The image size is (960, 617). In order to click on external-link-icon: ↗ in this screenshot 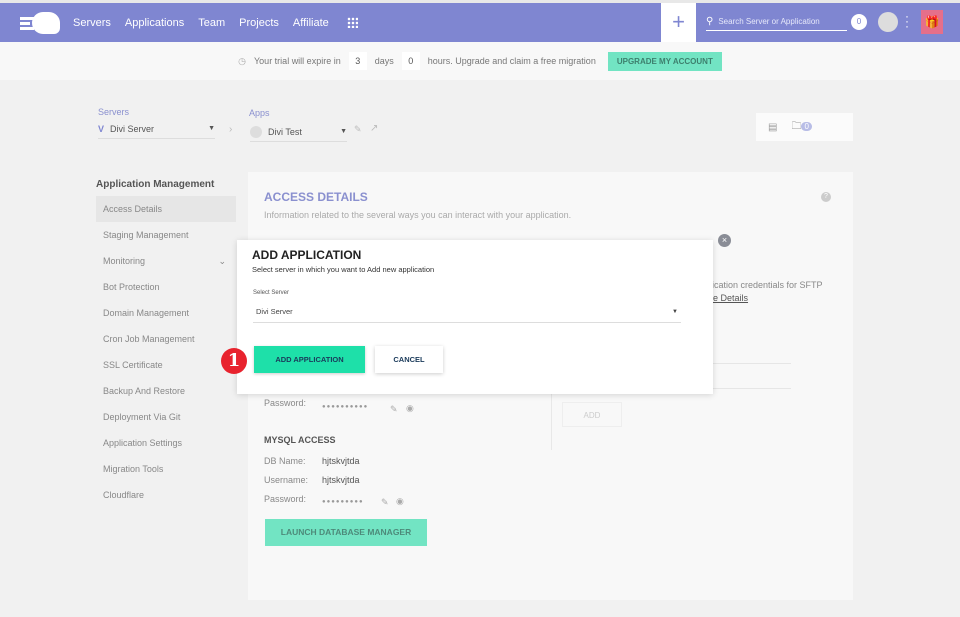, I will do `click(374, 128)`.